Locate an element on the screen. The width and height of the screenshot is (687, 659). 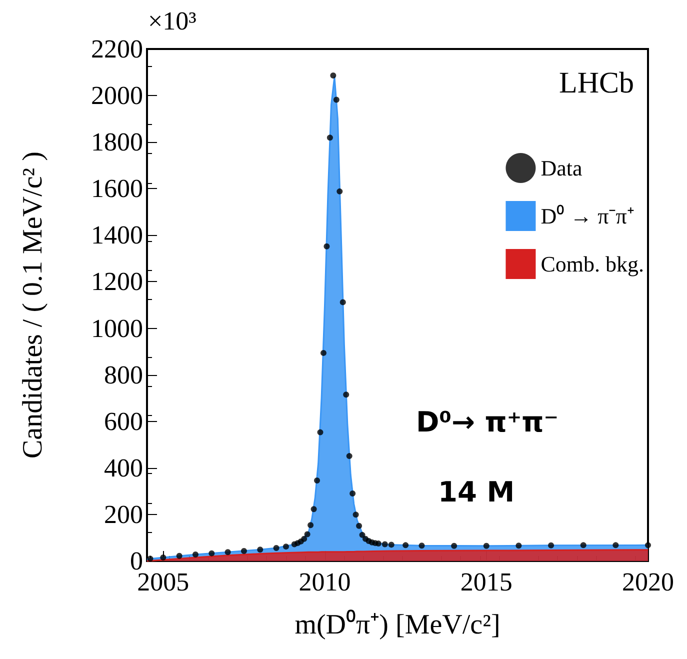
y-axis-title: Candidates / ( 0.1 MeV/c² ) is located at coordinates (33, 305).